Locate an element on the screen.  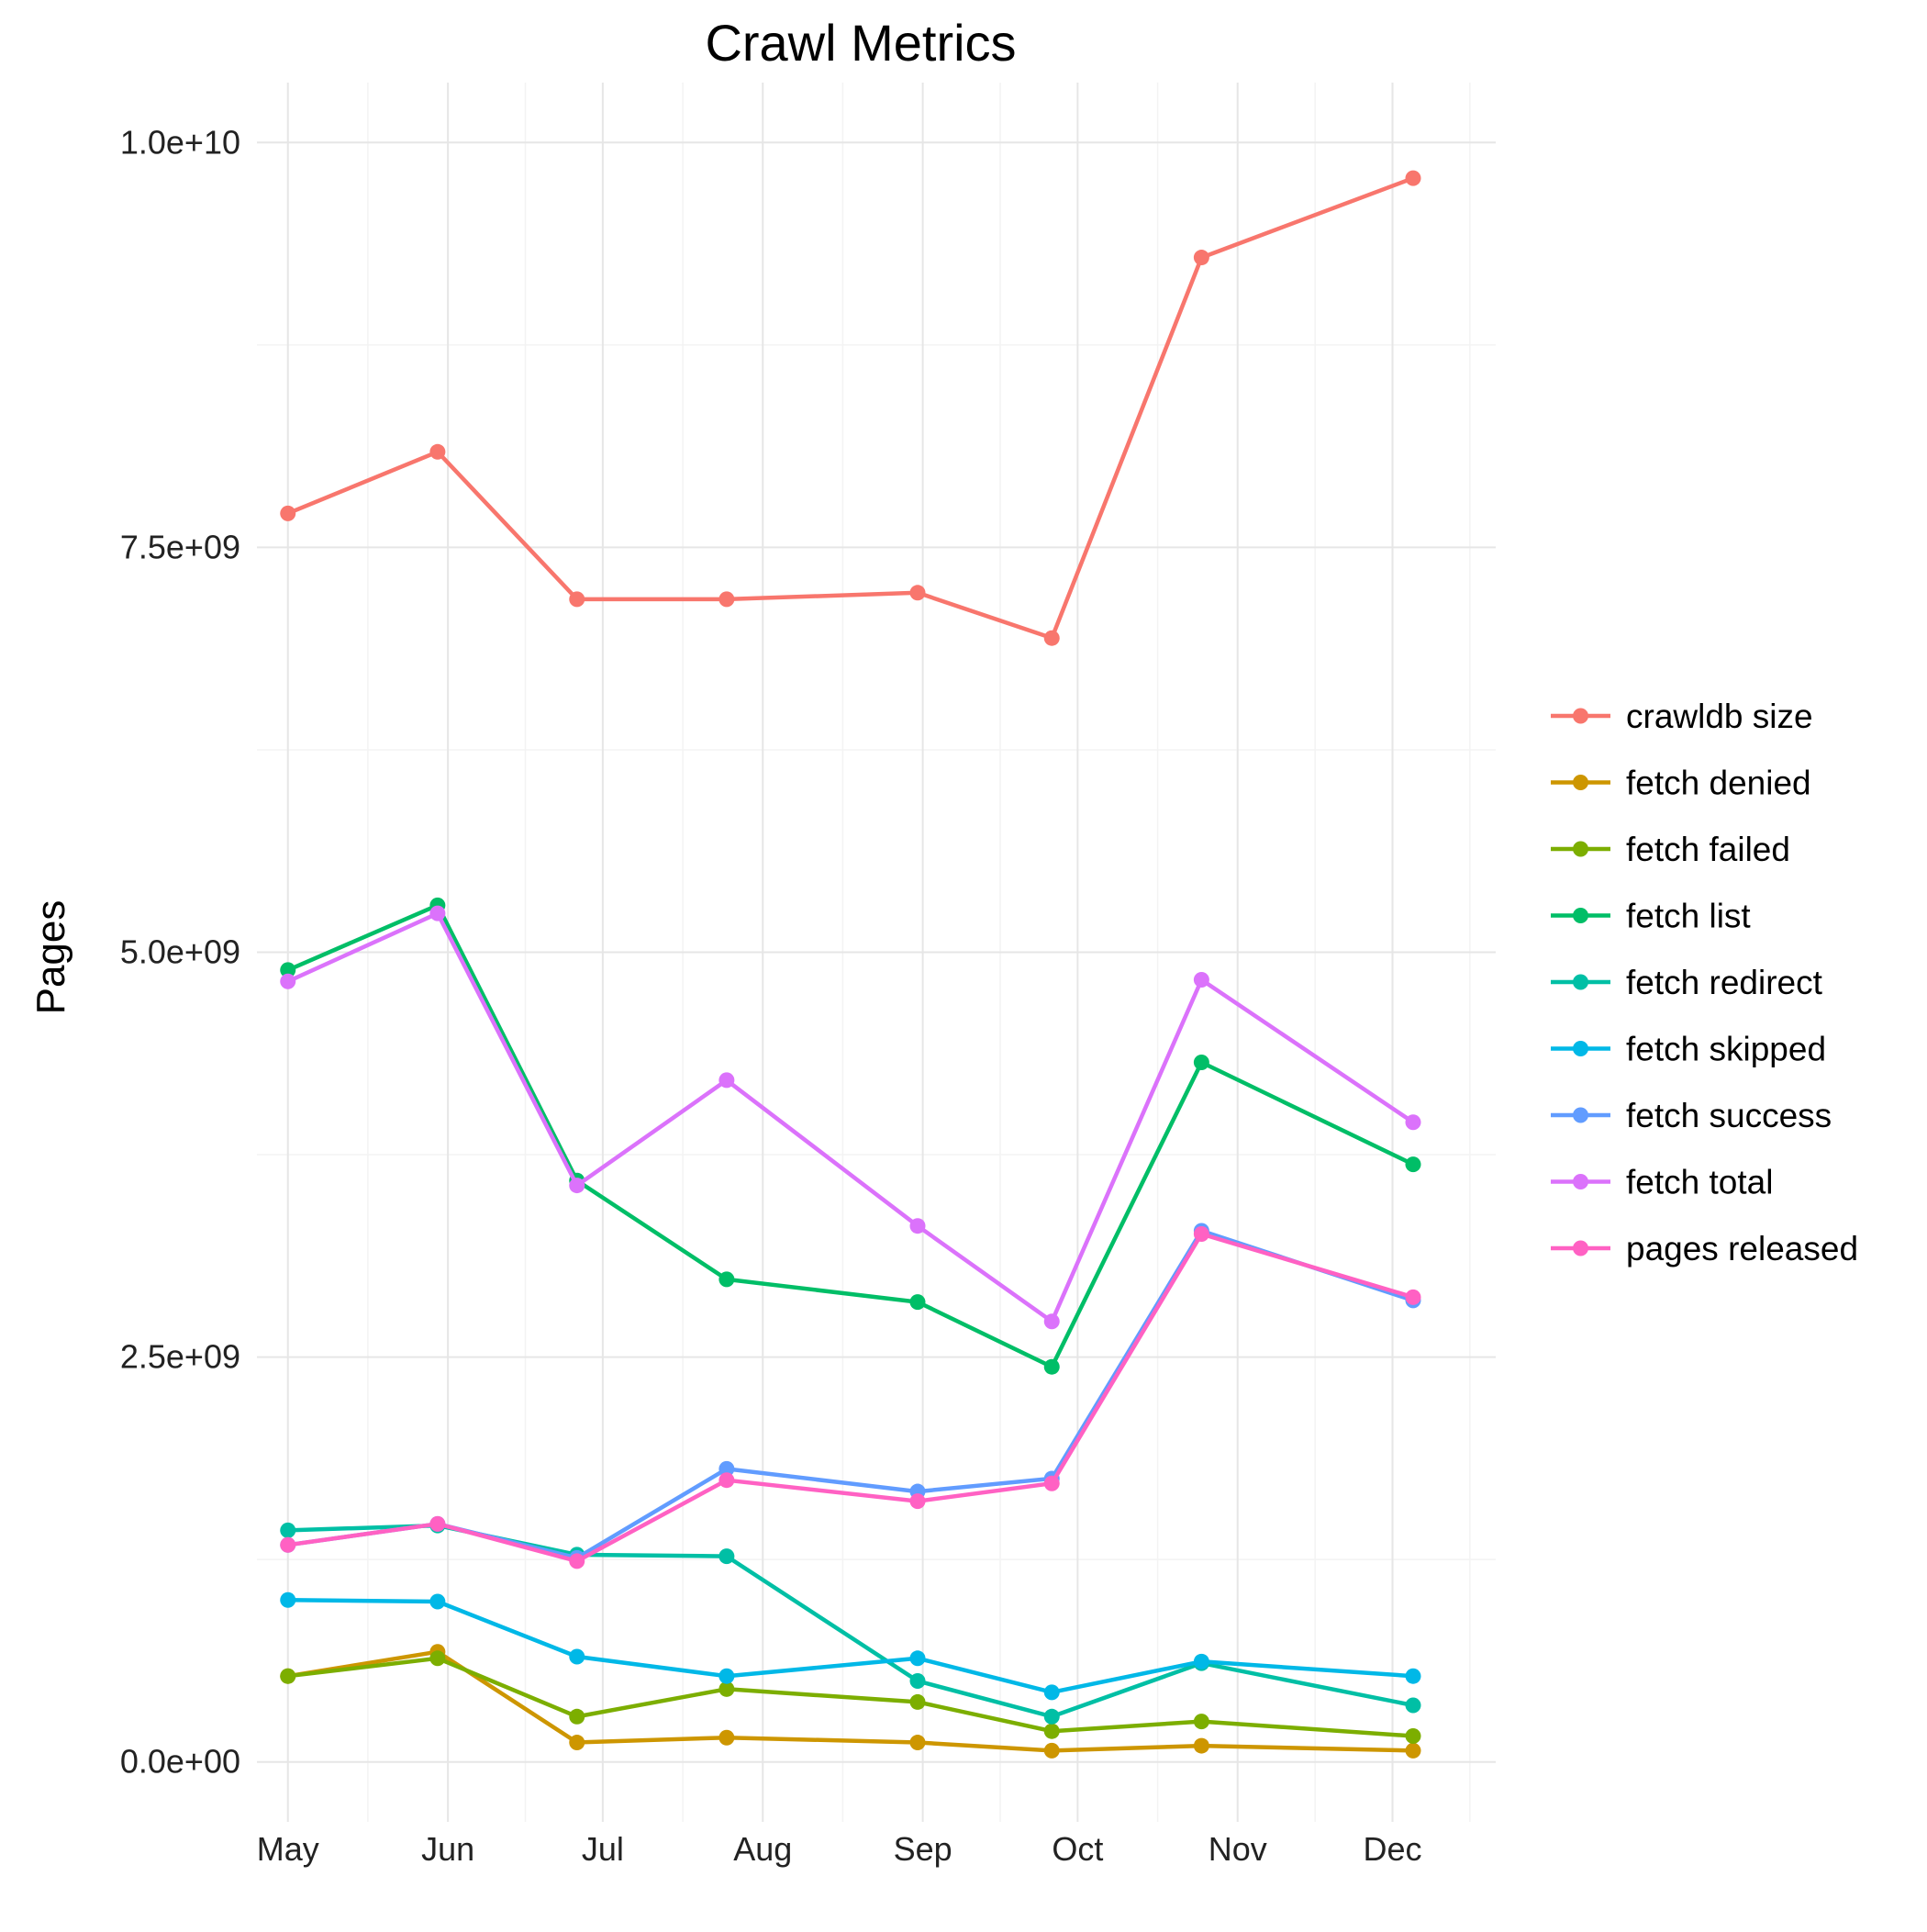
legend-item-fetch-list: fetch list is located at coordinates (1651, 917).